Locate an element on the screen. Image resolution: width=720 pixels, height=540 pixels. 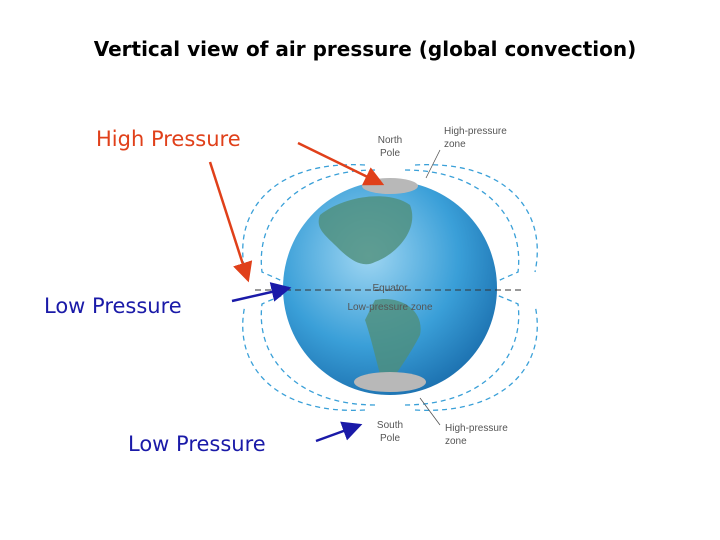
diagram-label: South is located at coordinates (390, 425).